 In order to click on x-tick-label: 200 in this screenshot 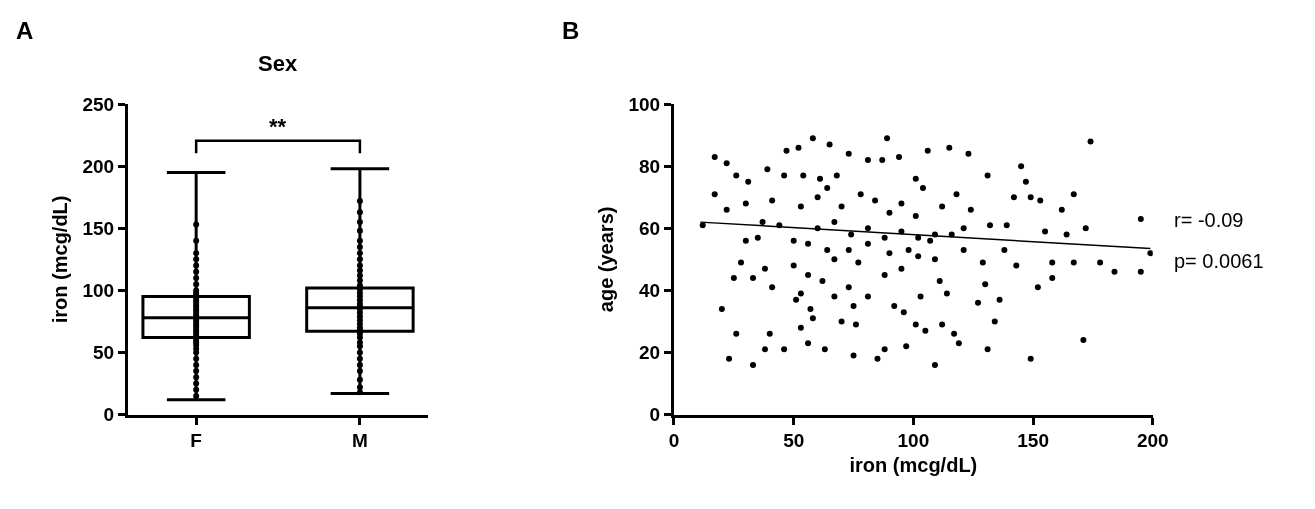, I will do `click(1152, 441)`.